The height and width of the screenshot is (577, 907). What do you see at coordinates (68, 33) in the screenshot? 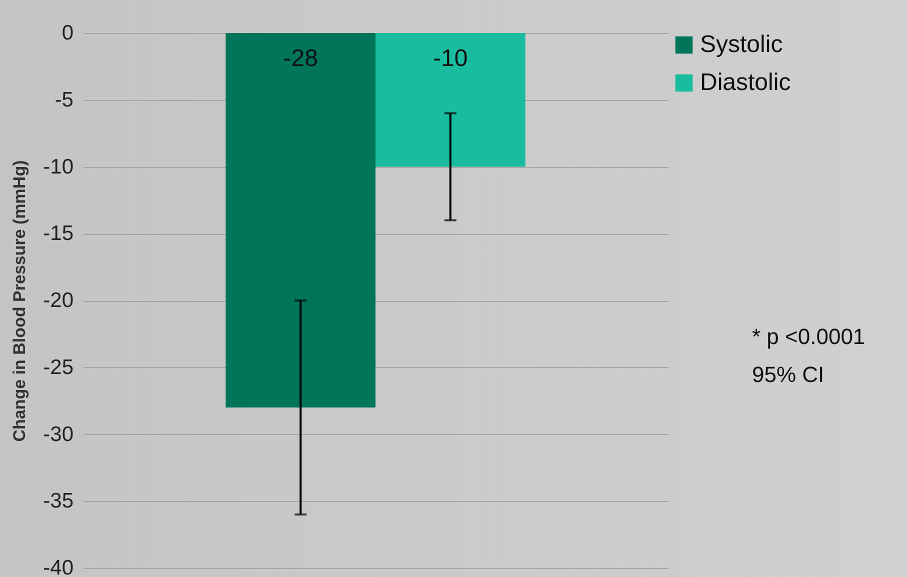
I see `y-tick-label: 0` at bounding box center [68, 33].